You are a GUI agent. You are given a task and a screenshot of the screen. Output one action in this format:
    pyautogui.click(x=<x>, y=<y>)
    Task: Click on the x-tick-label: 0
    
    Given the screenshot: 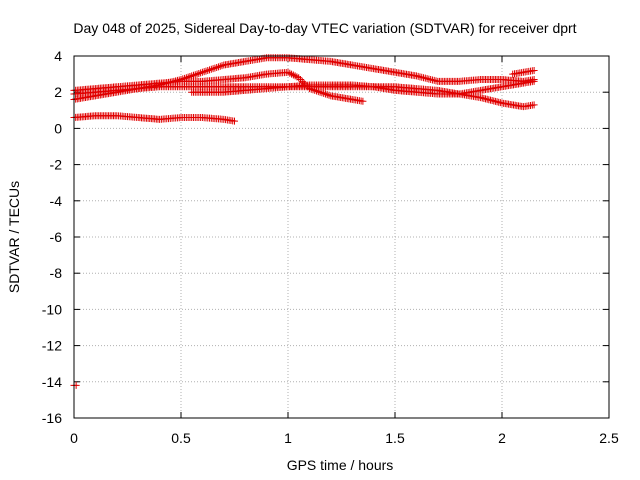 What is the action you would take?
    pyautogui.click(x=74, y=438)
    